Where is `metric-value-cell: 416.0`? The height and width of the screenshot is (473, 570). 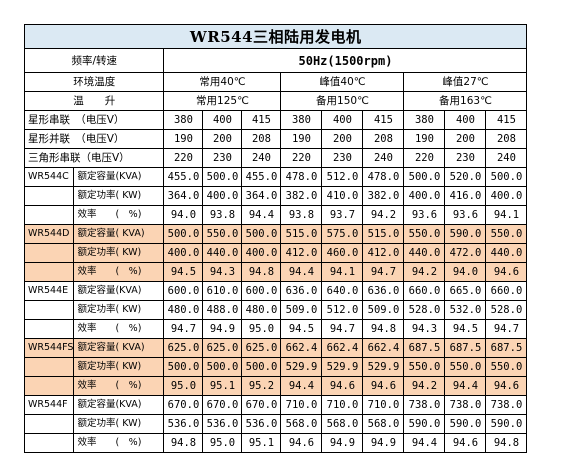 metric-value-cell: 416.0 is located at coordinates (465, 196).